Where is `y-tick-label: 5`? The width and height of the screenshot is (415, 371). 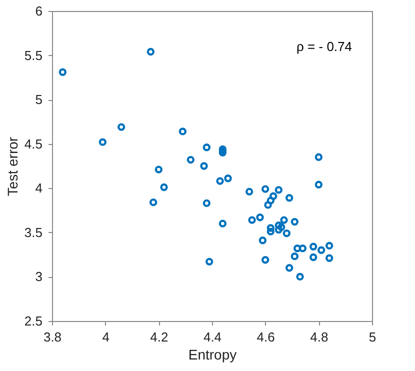
y-tick-label: 5 is located at coordinates (38, 100).